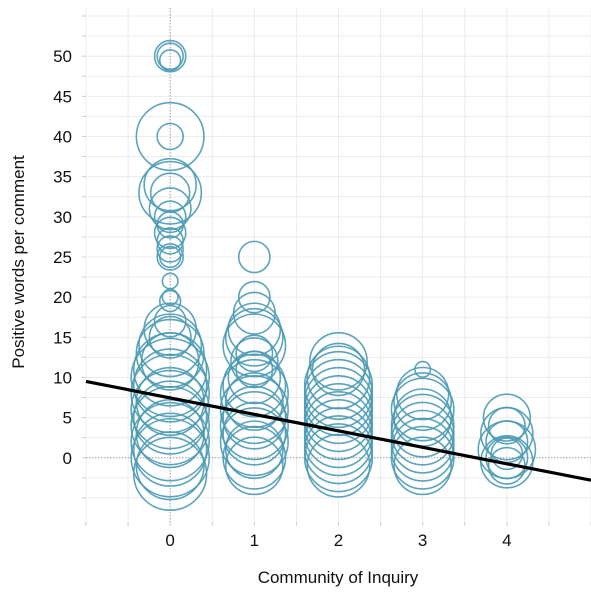 The height and width of the screenshot is (592, 591). What do you see at coordinates (62, 56) in the screenshot?
I see `y-tick-label: 50` at bounding box center [62, 56].